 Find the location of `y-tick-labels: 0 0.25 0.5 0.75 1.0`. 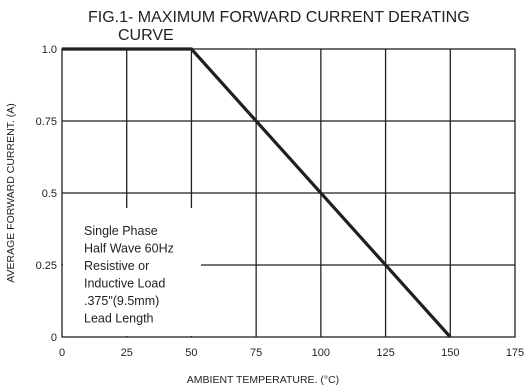

y-tick-labels: 0 0.25 0.5 0.75 1.0 is located at coordinates (46, 194).